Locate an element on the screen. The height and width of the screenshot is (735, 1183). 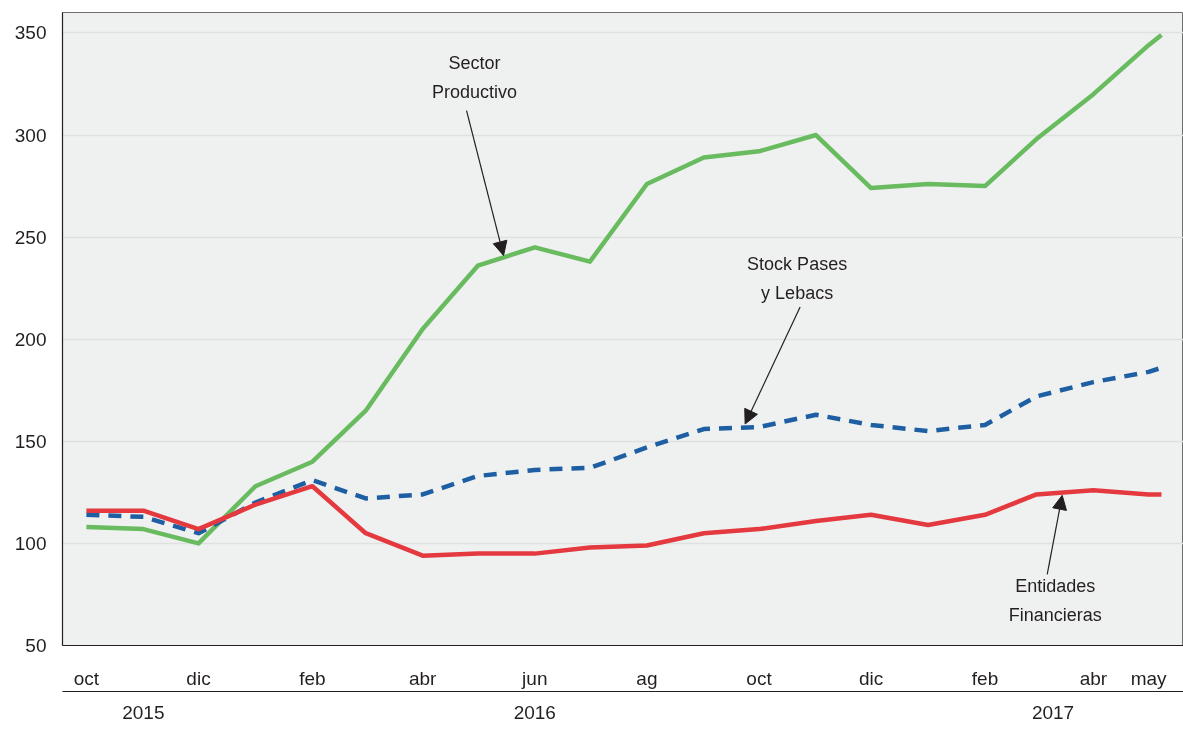
annotation: Stock Pases y Lebacs is located at coordinates (797, 278).